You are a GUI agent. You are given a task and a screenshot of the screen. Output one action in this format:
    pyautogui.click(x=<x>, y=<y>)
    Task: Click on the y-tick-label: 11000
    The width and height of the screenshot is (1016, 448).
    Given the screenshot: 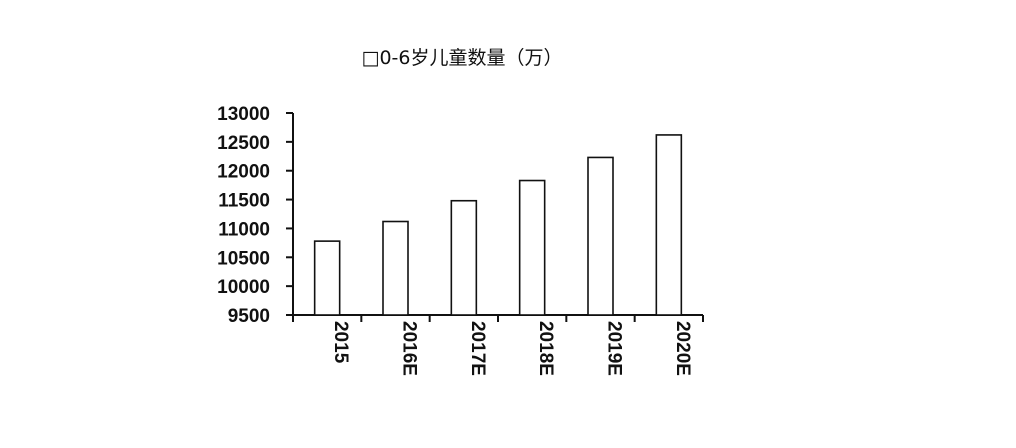 What is the action you would take?
    pyautogui.click(x=244, y=229)
    